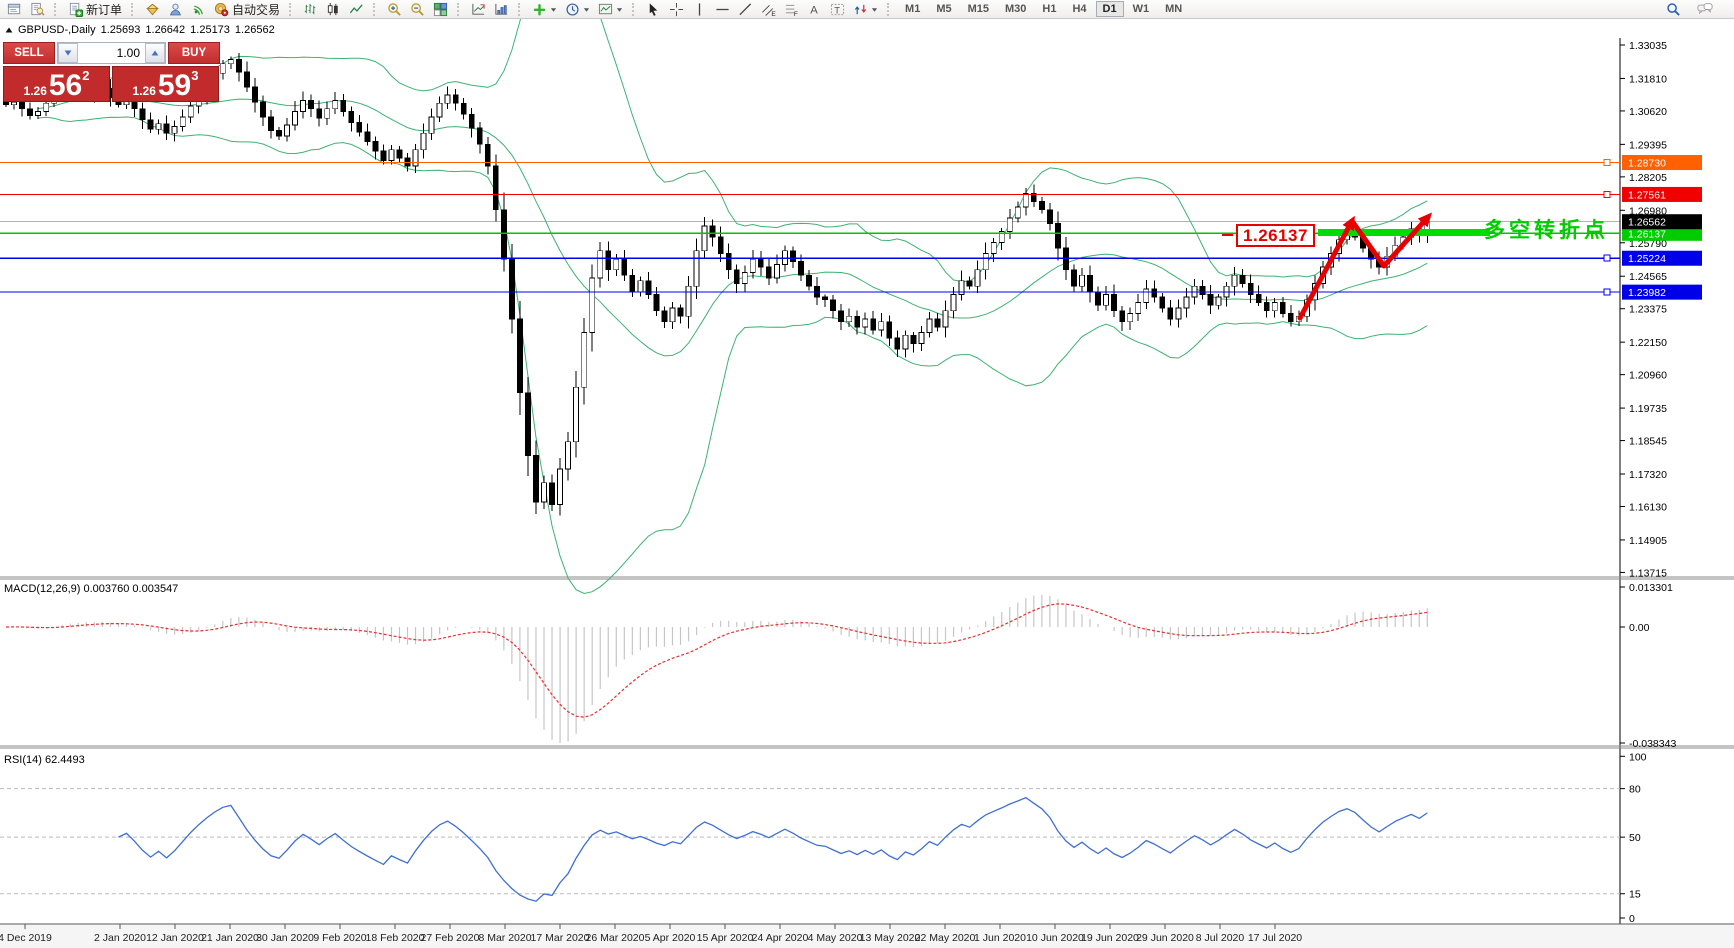  I want to click on zoom-out-button, so click(417, 9).